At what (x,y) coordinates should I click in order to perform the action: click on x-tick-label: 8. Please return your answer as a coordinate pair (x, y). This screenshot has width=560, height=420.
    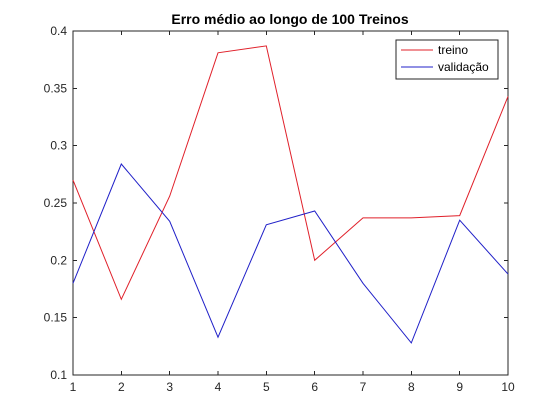
    Looking at the image, I should click on (411, 387).